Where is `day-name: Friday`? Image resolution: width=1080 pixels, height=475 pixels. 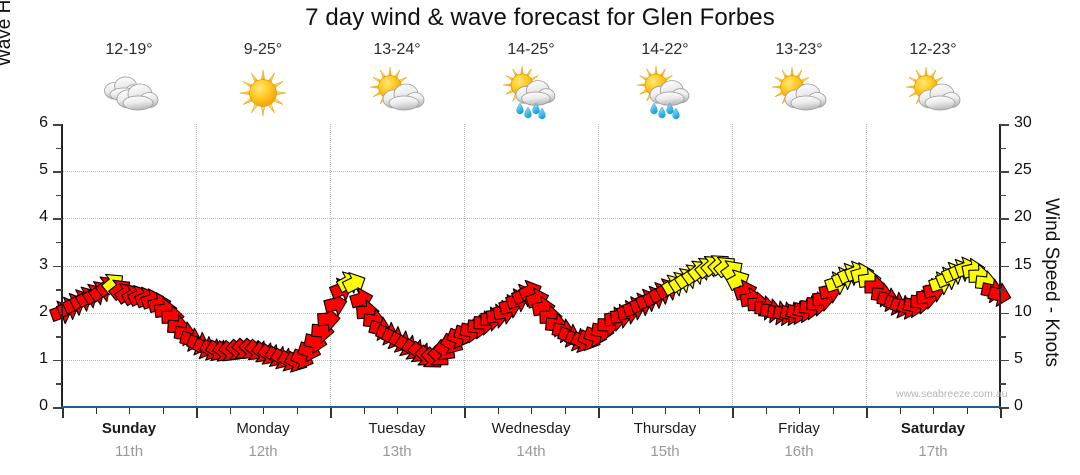 day-name: Friday is located at coordinates (799, 428).